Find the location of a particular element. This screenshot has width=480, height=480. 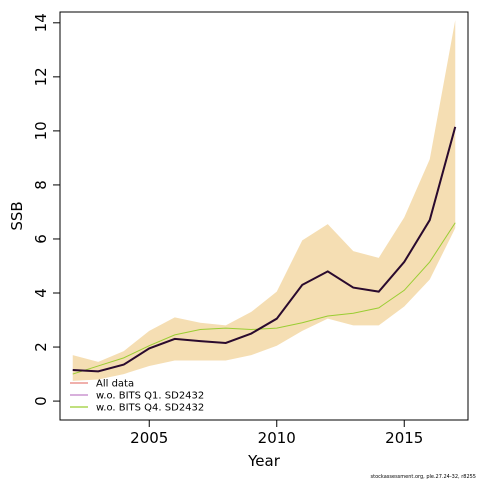

legend-label: w.o. BITS Q4. SD2432 is located at coordinates (150, 408).